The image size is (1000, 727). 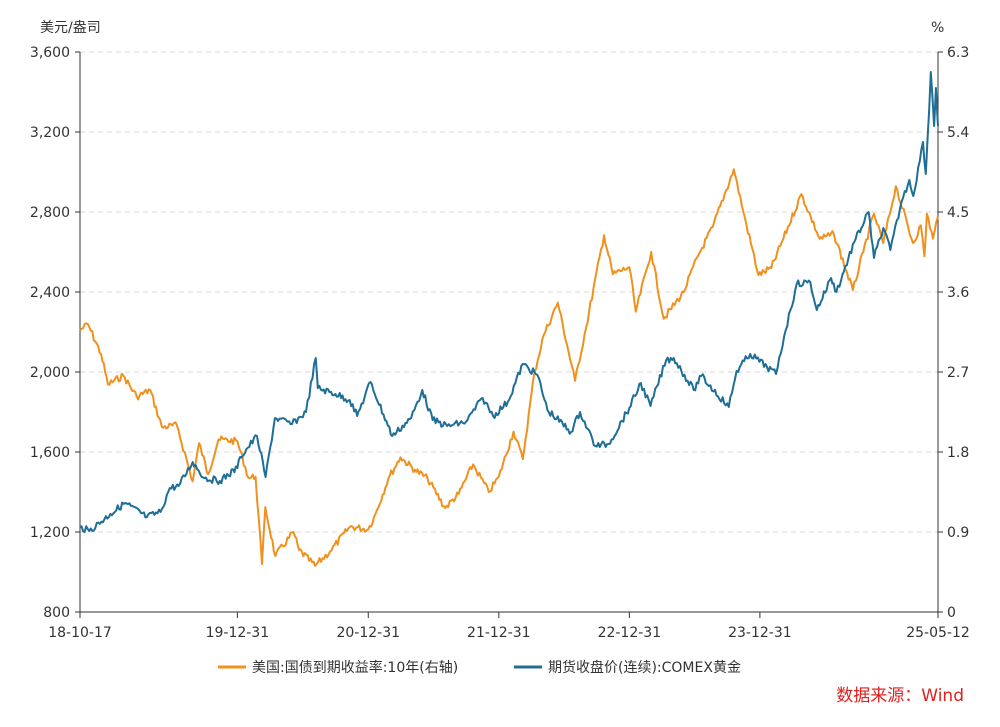 What do you see at coordinates (958, 293) in the screenshot?
I see `right-tick-label: 3.6` at bounding box center [958, 293].